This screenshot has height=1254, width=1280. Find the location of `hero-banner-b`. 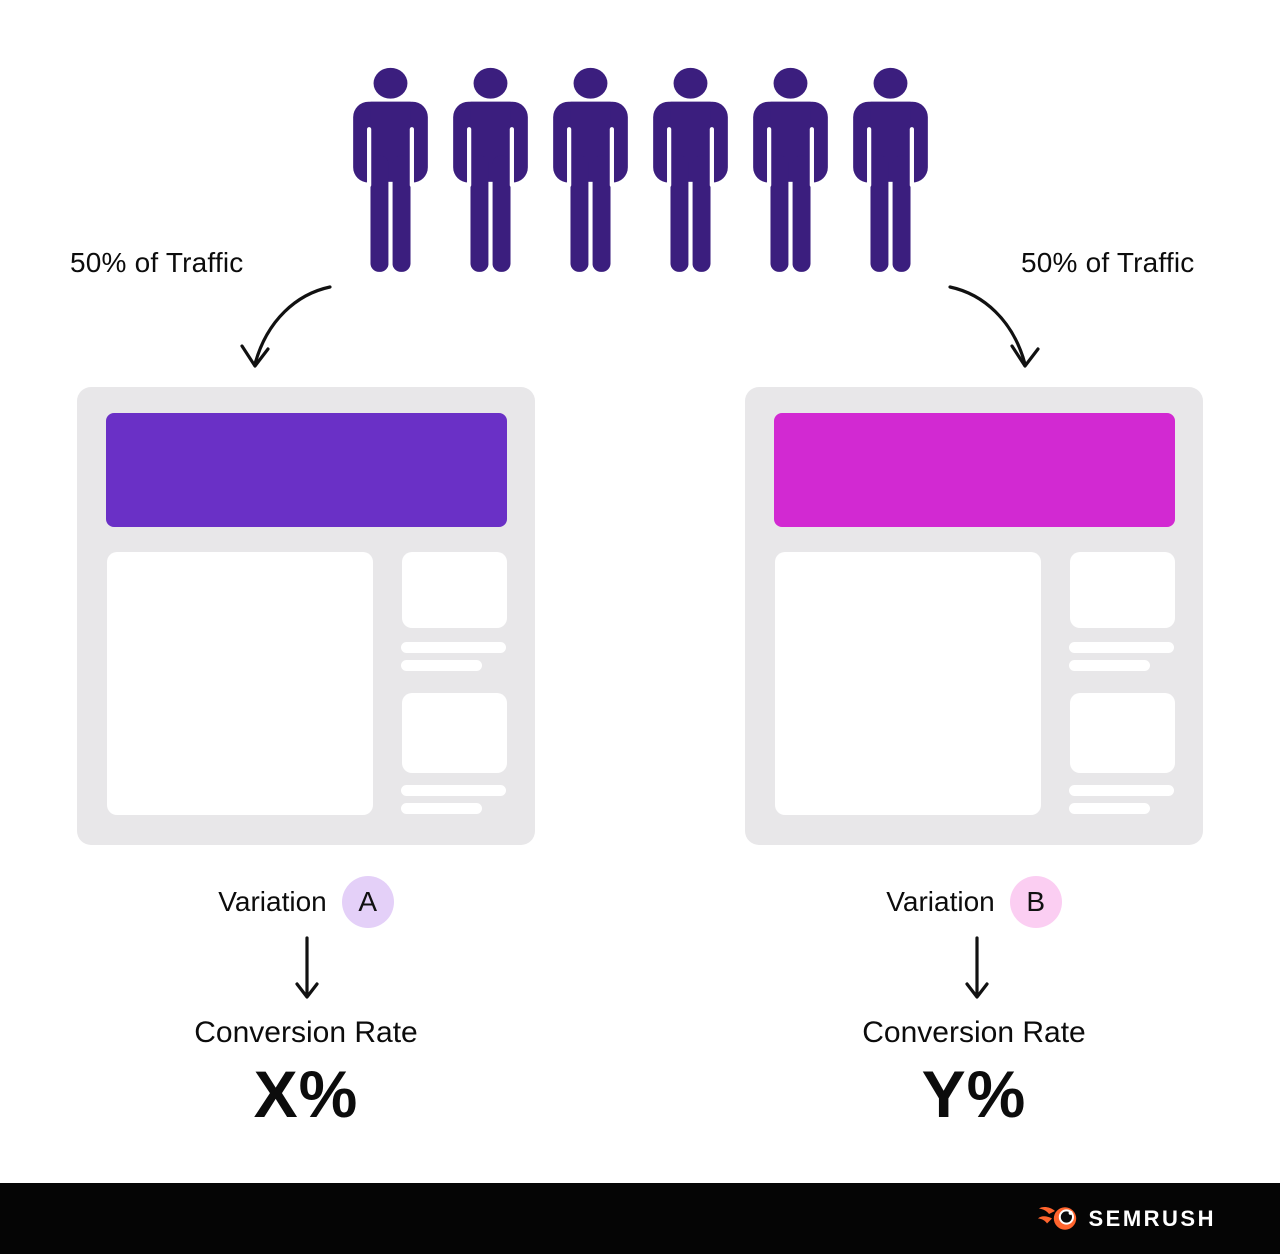

hero-banner-b is located at coordinates (974, 470).